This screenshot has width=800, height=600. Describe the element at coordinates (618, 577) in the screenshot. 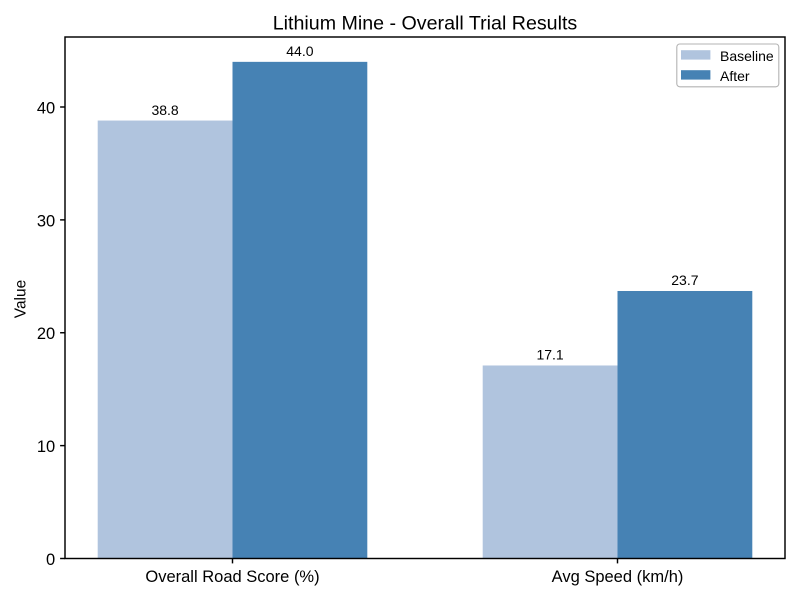

I see `svg-text: Avg Speed (km/h)` at that location.